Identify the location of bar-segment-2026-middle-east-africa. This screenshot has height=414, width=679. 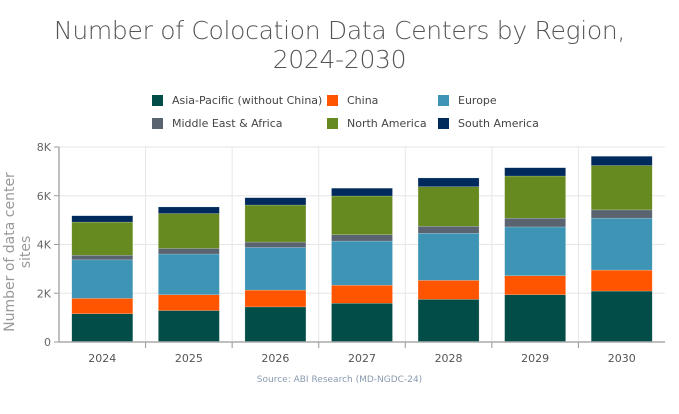
(275, 244).